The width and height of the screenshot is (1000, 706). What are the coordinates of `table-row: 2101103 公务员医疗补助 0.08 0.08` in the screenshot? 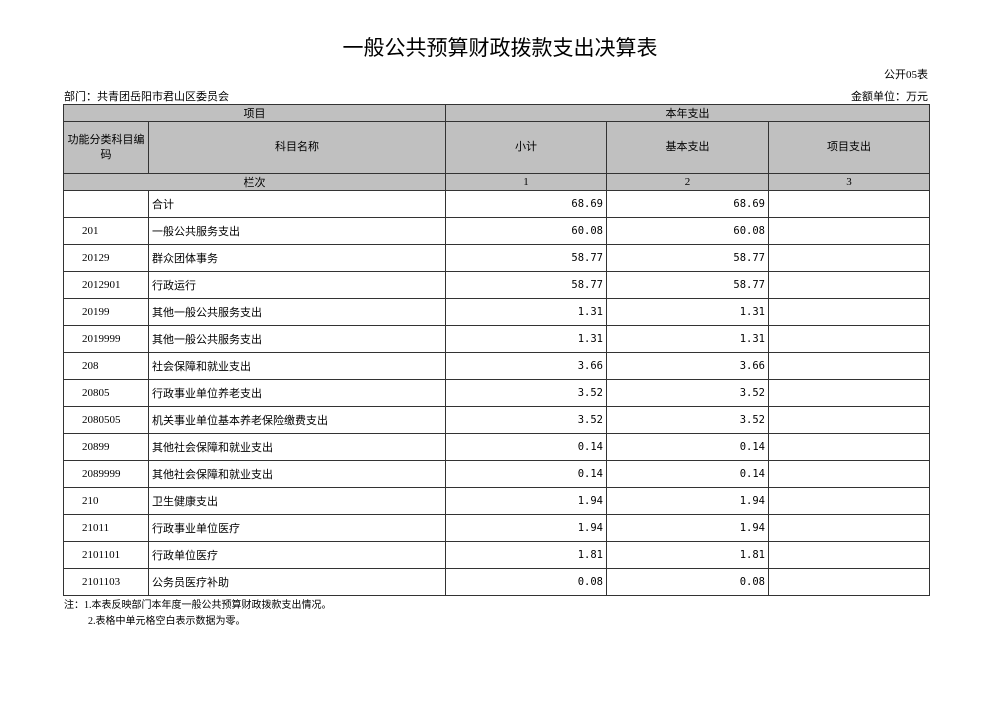 It's located at (496, 582).